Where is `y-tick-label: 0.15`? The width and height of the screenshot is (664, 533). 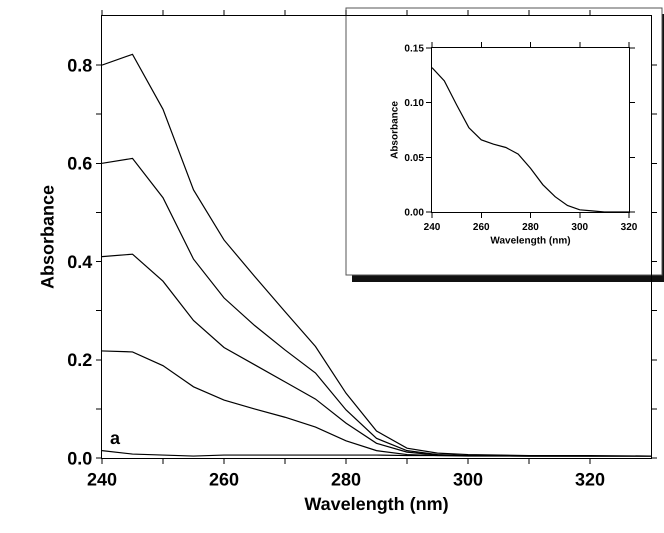 y-tick-label: 0.15 is located at coordinates (414, 49).